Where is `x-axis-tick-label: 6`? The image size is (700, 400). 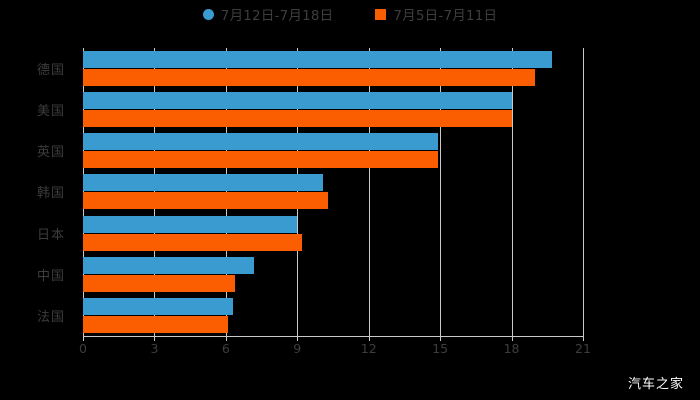
x-axis-tick-label: 6 is located at coordinates (225, 348).